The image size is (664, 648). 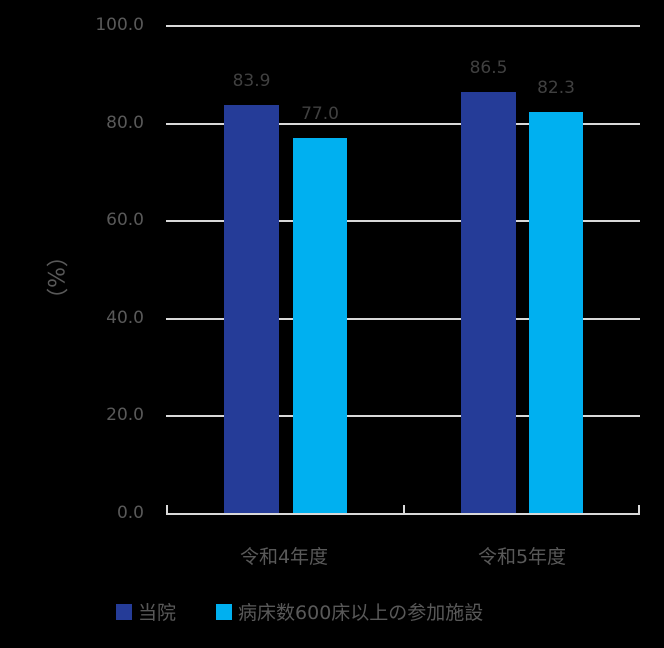 What do you see at coordinates (125, 122) in the screenshot?
I see `y-tick-label: 80.0` at bounding box center [125, 122].